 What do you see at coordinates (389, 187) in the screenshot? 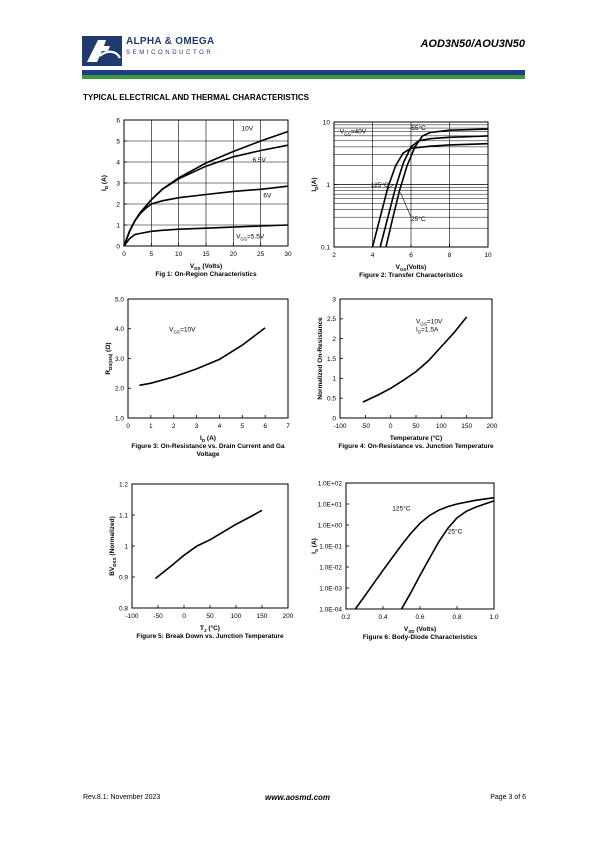
I see `leader-line-125c` at bounding box center [389, 187].